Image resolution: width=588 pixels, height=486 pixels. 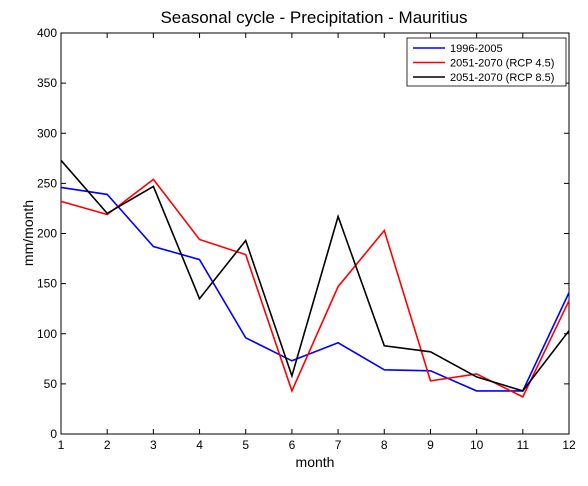 I want to click on y-tick-label: 150, so click(x=47, y=284).